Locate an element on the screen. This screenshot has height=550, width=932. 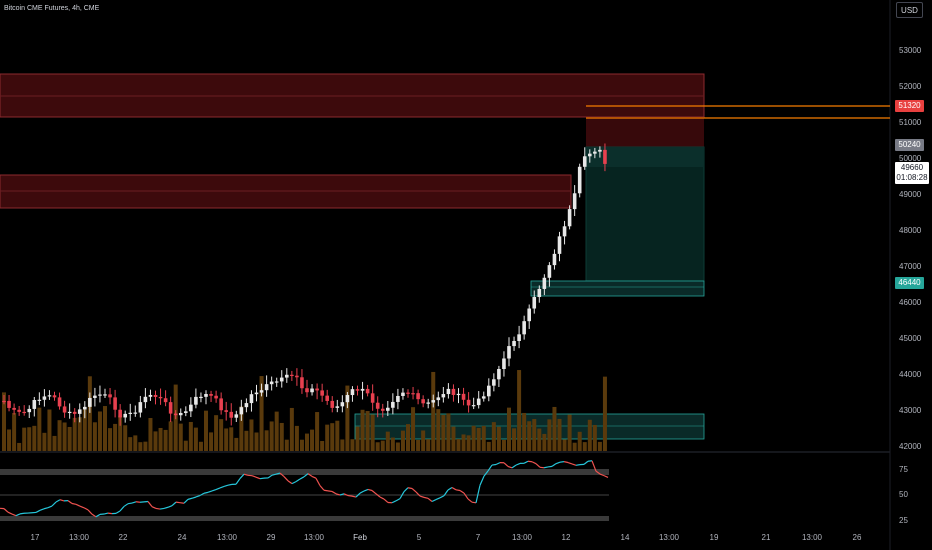
time-tick-label: 26 is located at coordinates (857, 537).